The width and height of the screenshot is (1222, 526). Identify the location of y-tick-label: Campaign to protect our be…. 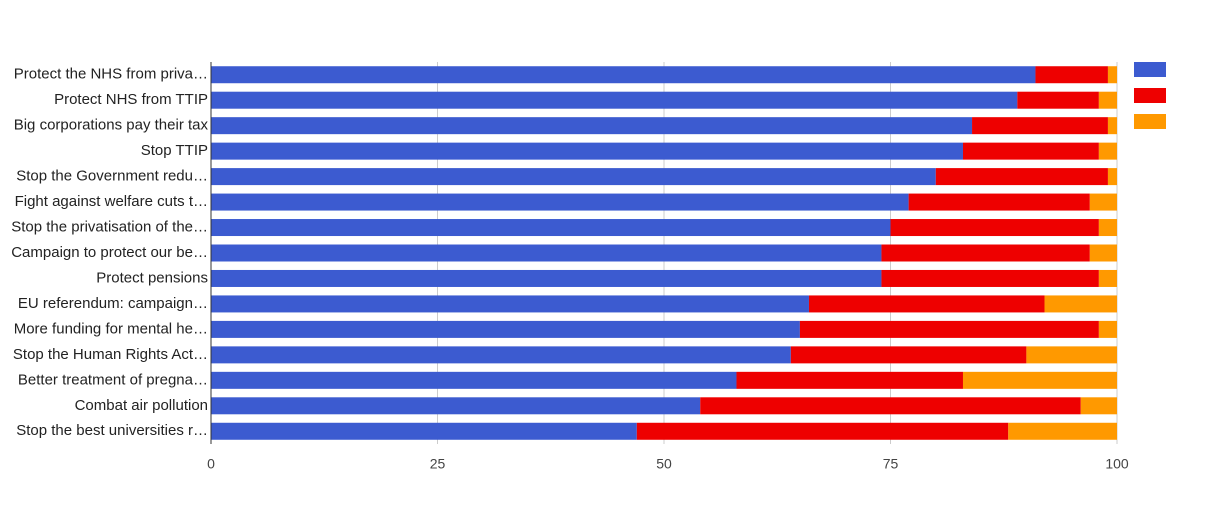
(109, 252).